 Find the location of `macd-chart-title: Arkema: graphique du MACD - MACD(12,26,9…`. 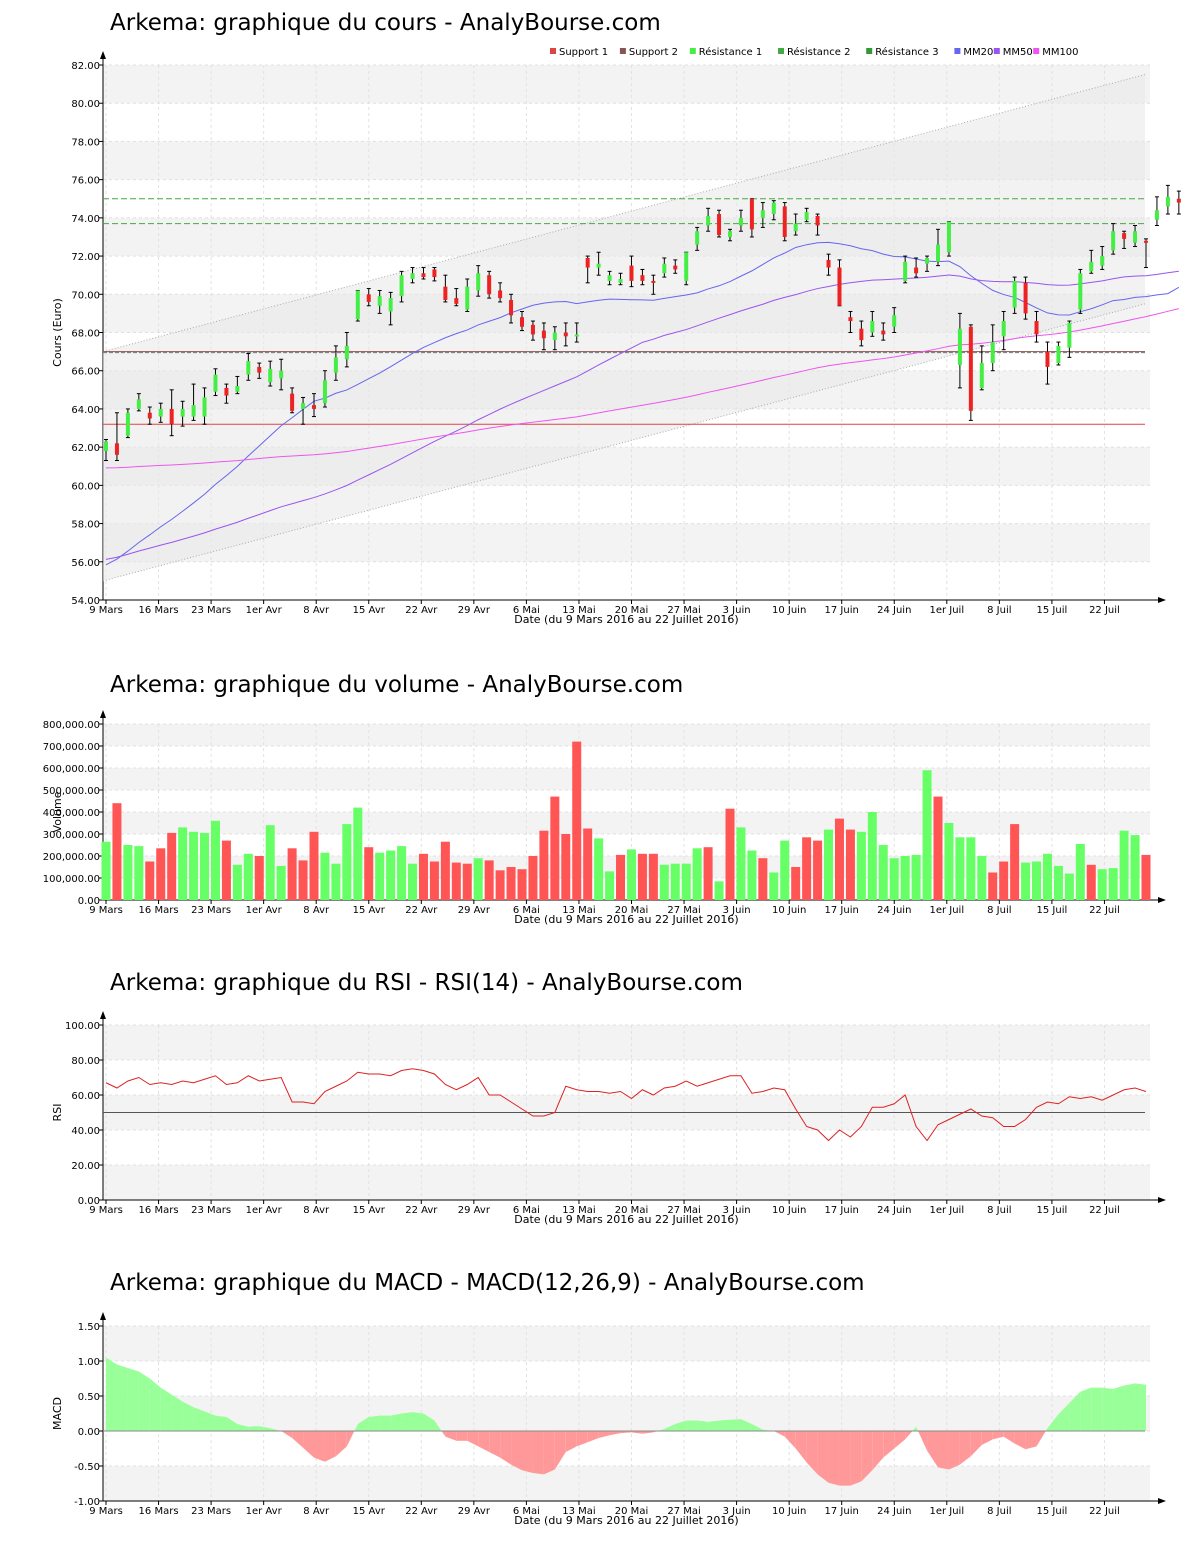

macd-chart-title: Arkema: graphique du MACD - MACD(12,26,9… is located at coordinates (487, 1283).